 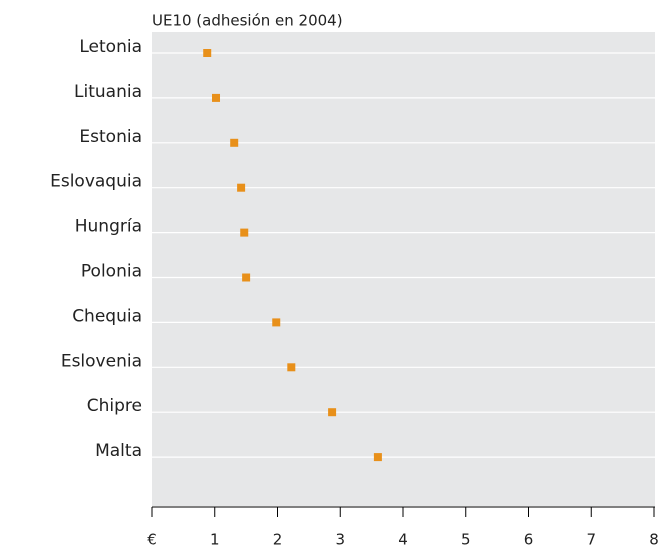 What do you see at coordinates (278, 540) in the screenshot?
I see `x-tick-label: 2` at bounding box center [278, 540].